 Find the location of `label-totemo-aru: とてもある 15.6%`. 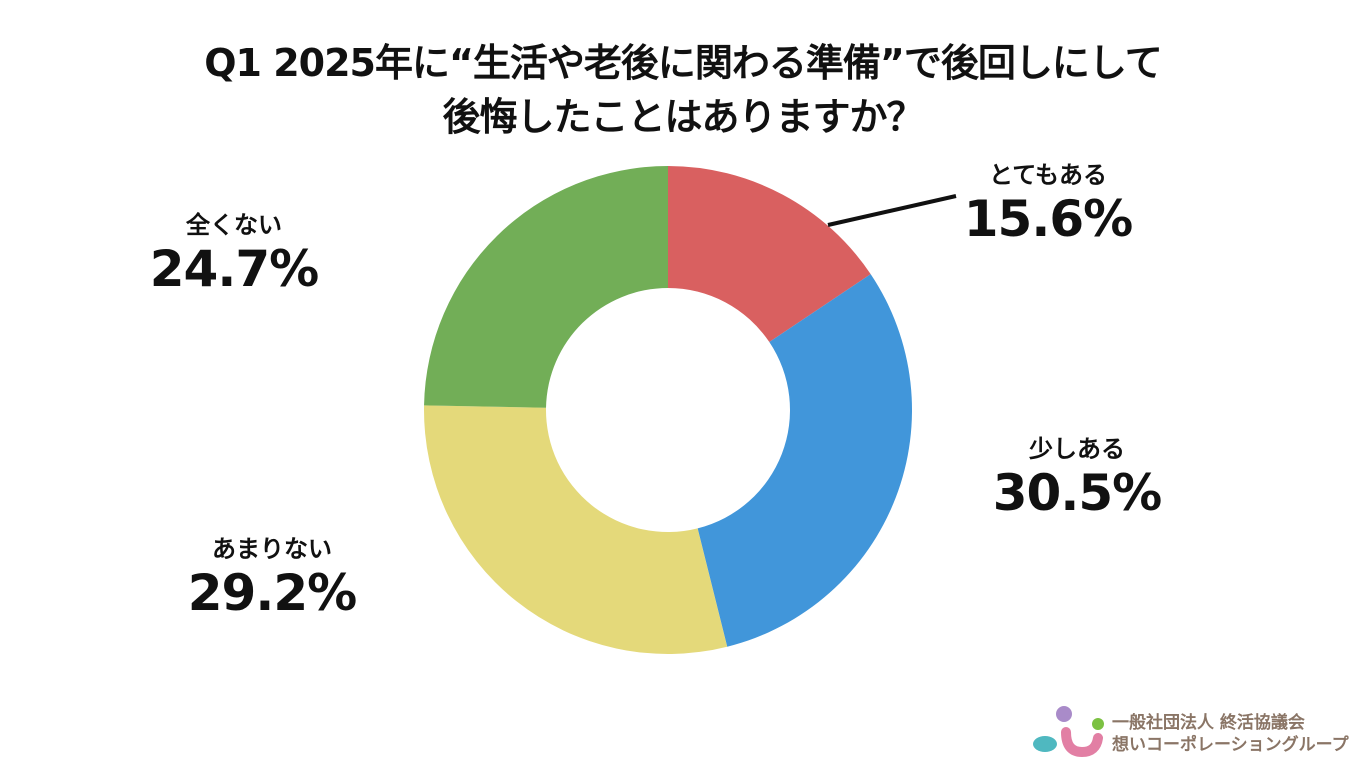

label-totemo-aru: とてもある 15.6% is located at coordinates (1048, 204).